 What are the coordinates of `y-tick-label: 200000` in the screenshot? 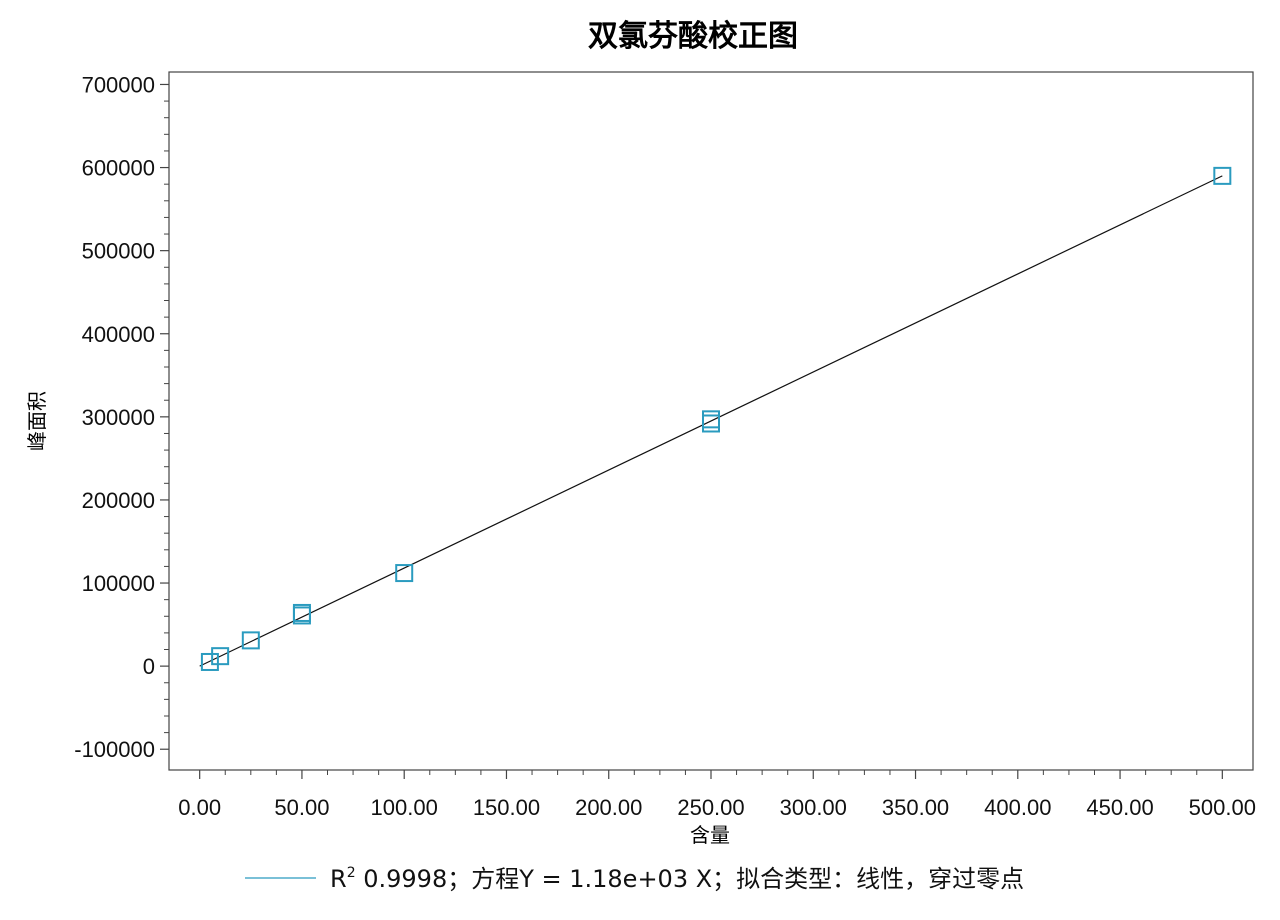 It's located at (118, 500).